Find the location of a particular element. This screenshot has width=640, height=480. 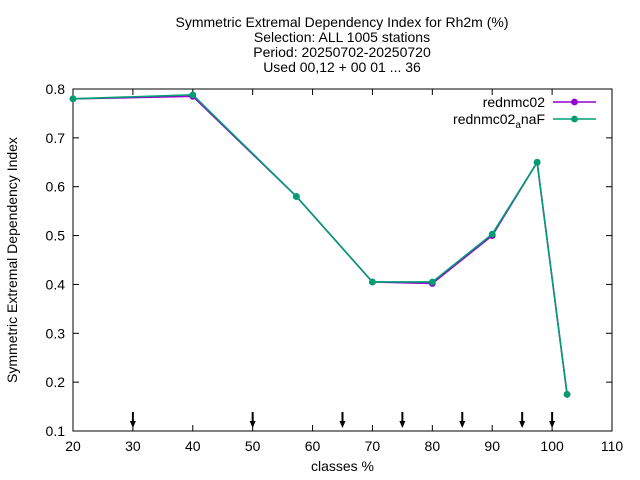

title-line-4: Used 00,12 + 00 01 ... 36 is located at coordinates (342, 67).